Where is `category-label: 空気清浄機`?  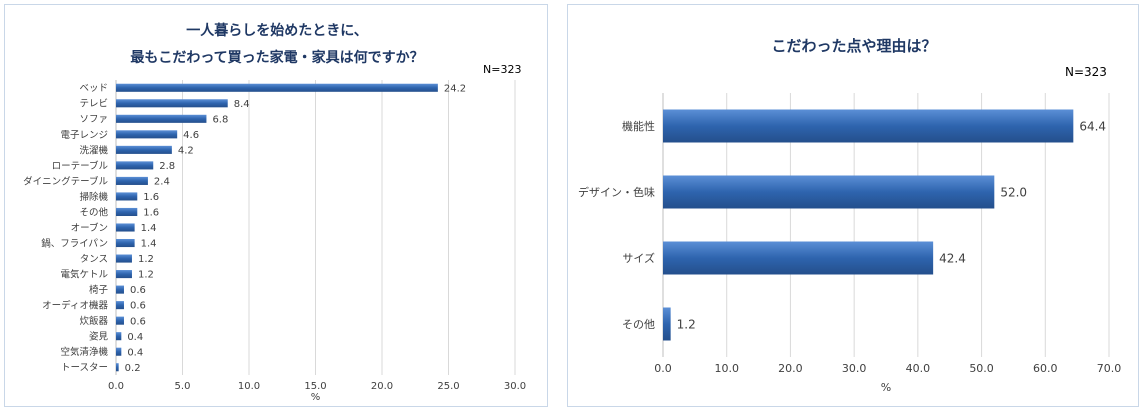 category-label: 空気清浄機 is located at coordinates (84, 352).